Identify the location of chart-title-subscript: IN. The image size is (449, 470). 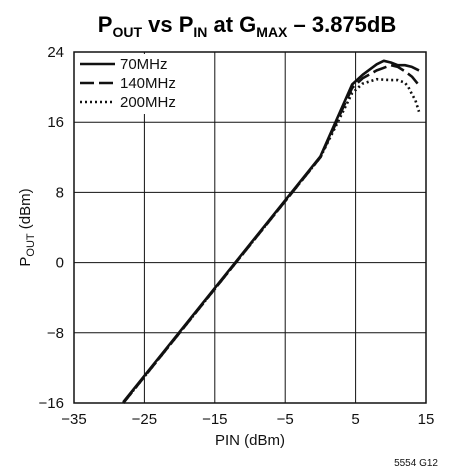
(200, 32).